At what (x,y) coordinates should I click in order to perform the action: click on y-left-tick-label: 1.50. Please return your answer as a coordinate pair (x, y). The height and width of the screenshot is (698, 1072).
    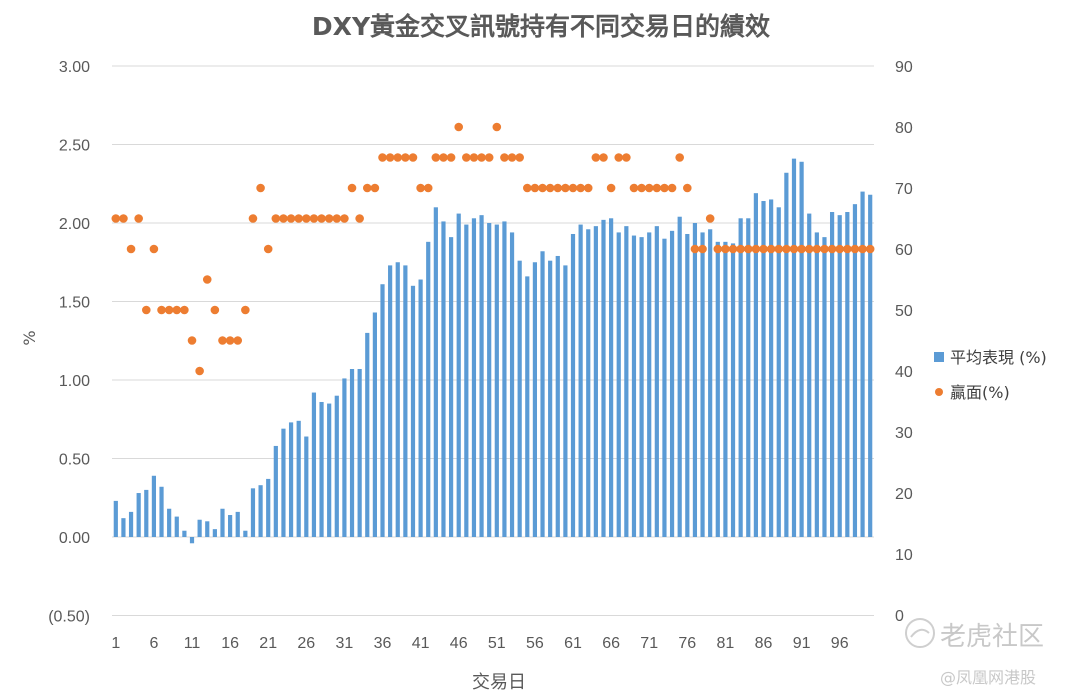
    Looking at the image, I should click on (74, 303).